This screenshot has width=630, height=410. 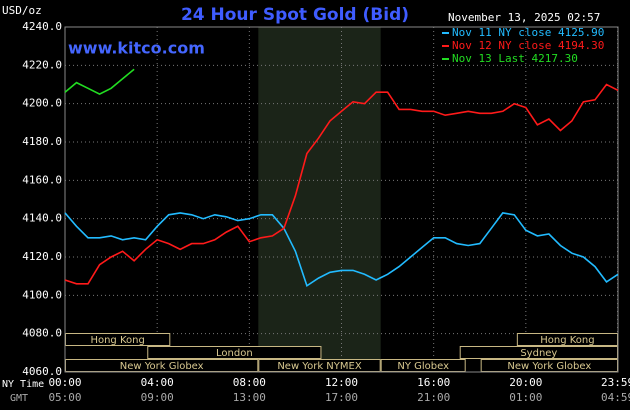 What do you see at coordinates (249, 397) in the screenshot?
I see `x-tick-label-gmt: 13:00` at bounding box center [249, 397].